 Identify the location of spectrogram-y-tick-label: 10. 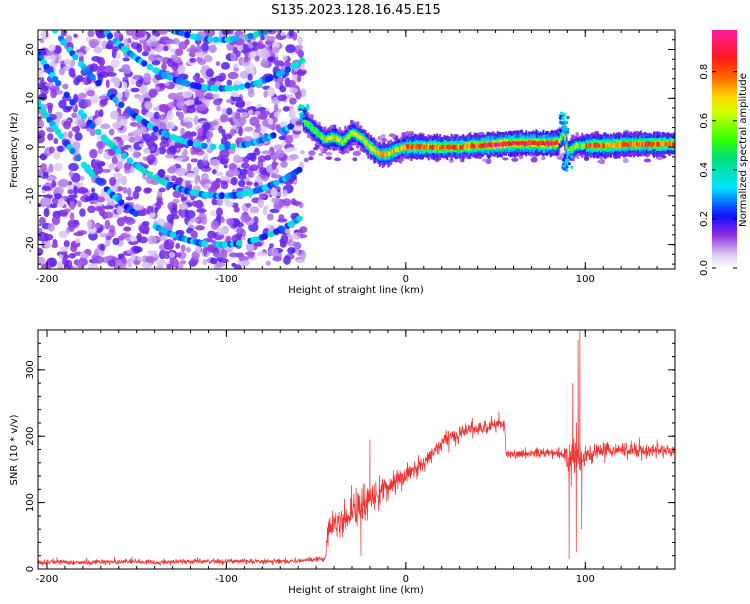
(30, 98).